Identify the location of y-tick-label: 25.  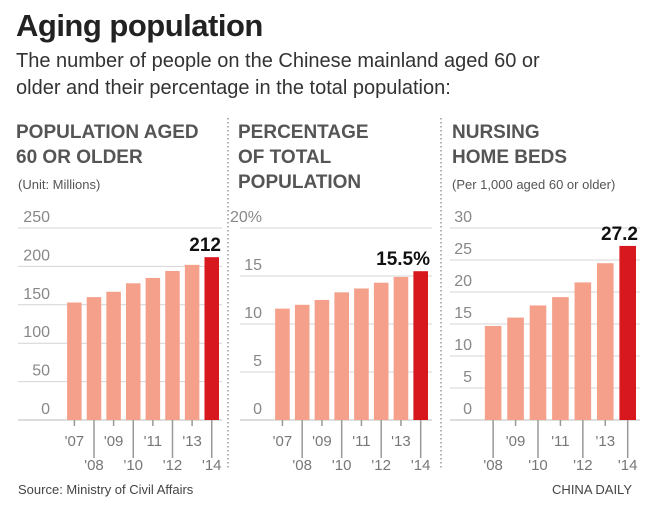
(463, 249).